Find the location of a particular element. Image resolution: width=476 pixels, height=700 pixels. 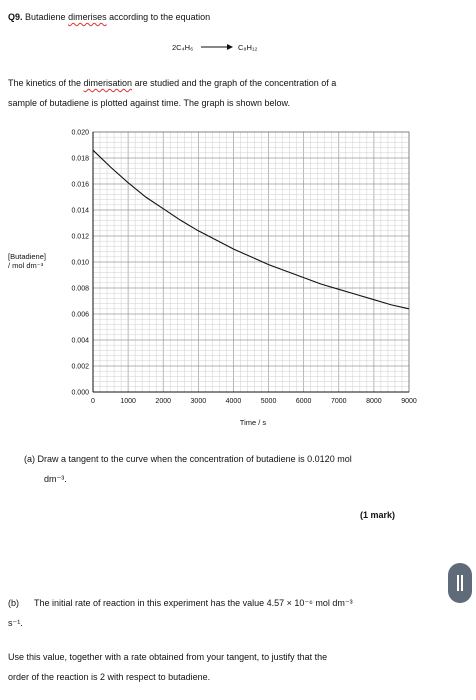

reaction-arrow-icon is located at coordinates (217, 47).